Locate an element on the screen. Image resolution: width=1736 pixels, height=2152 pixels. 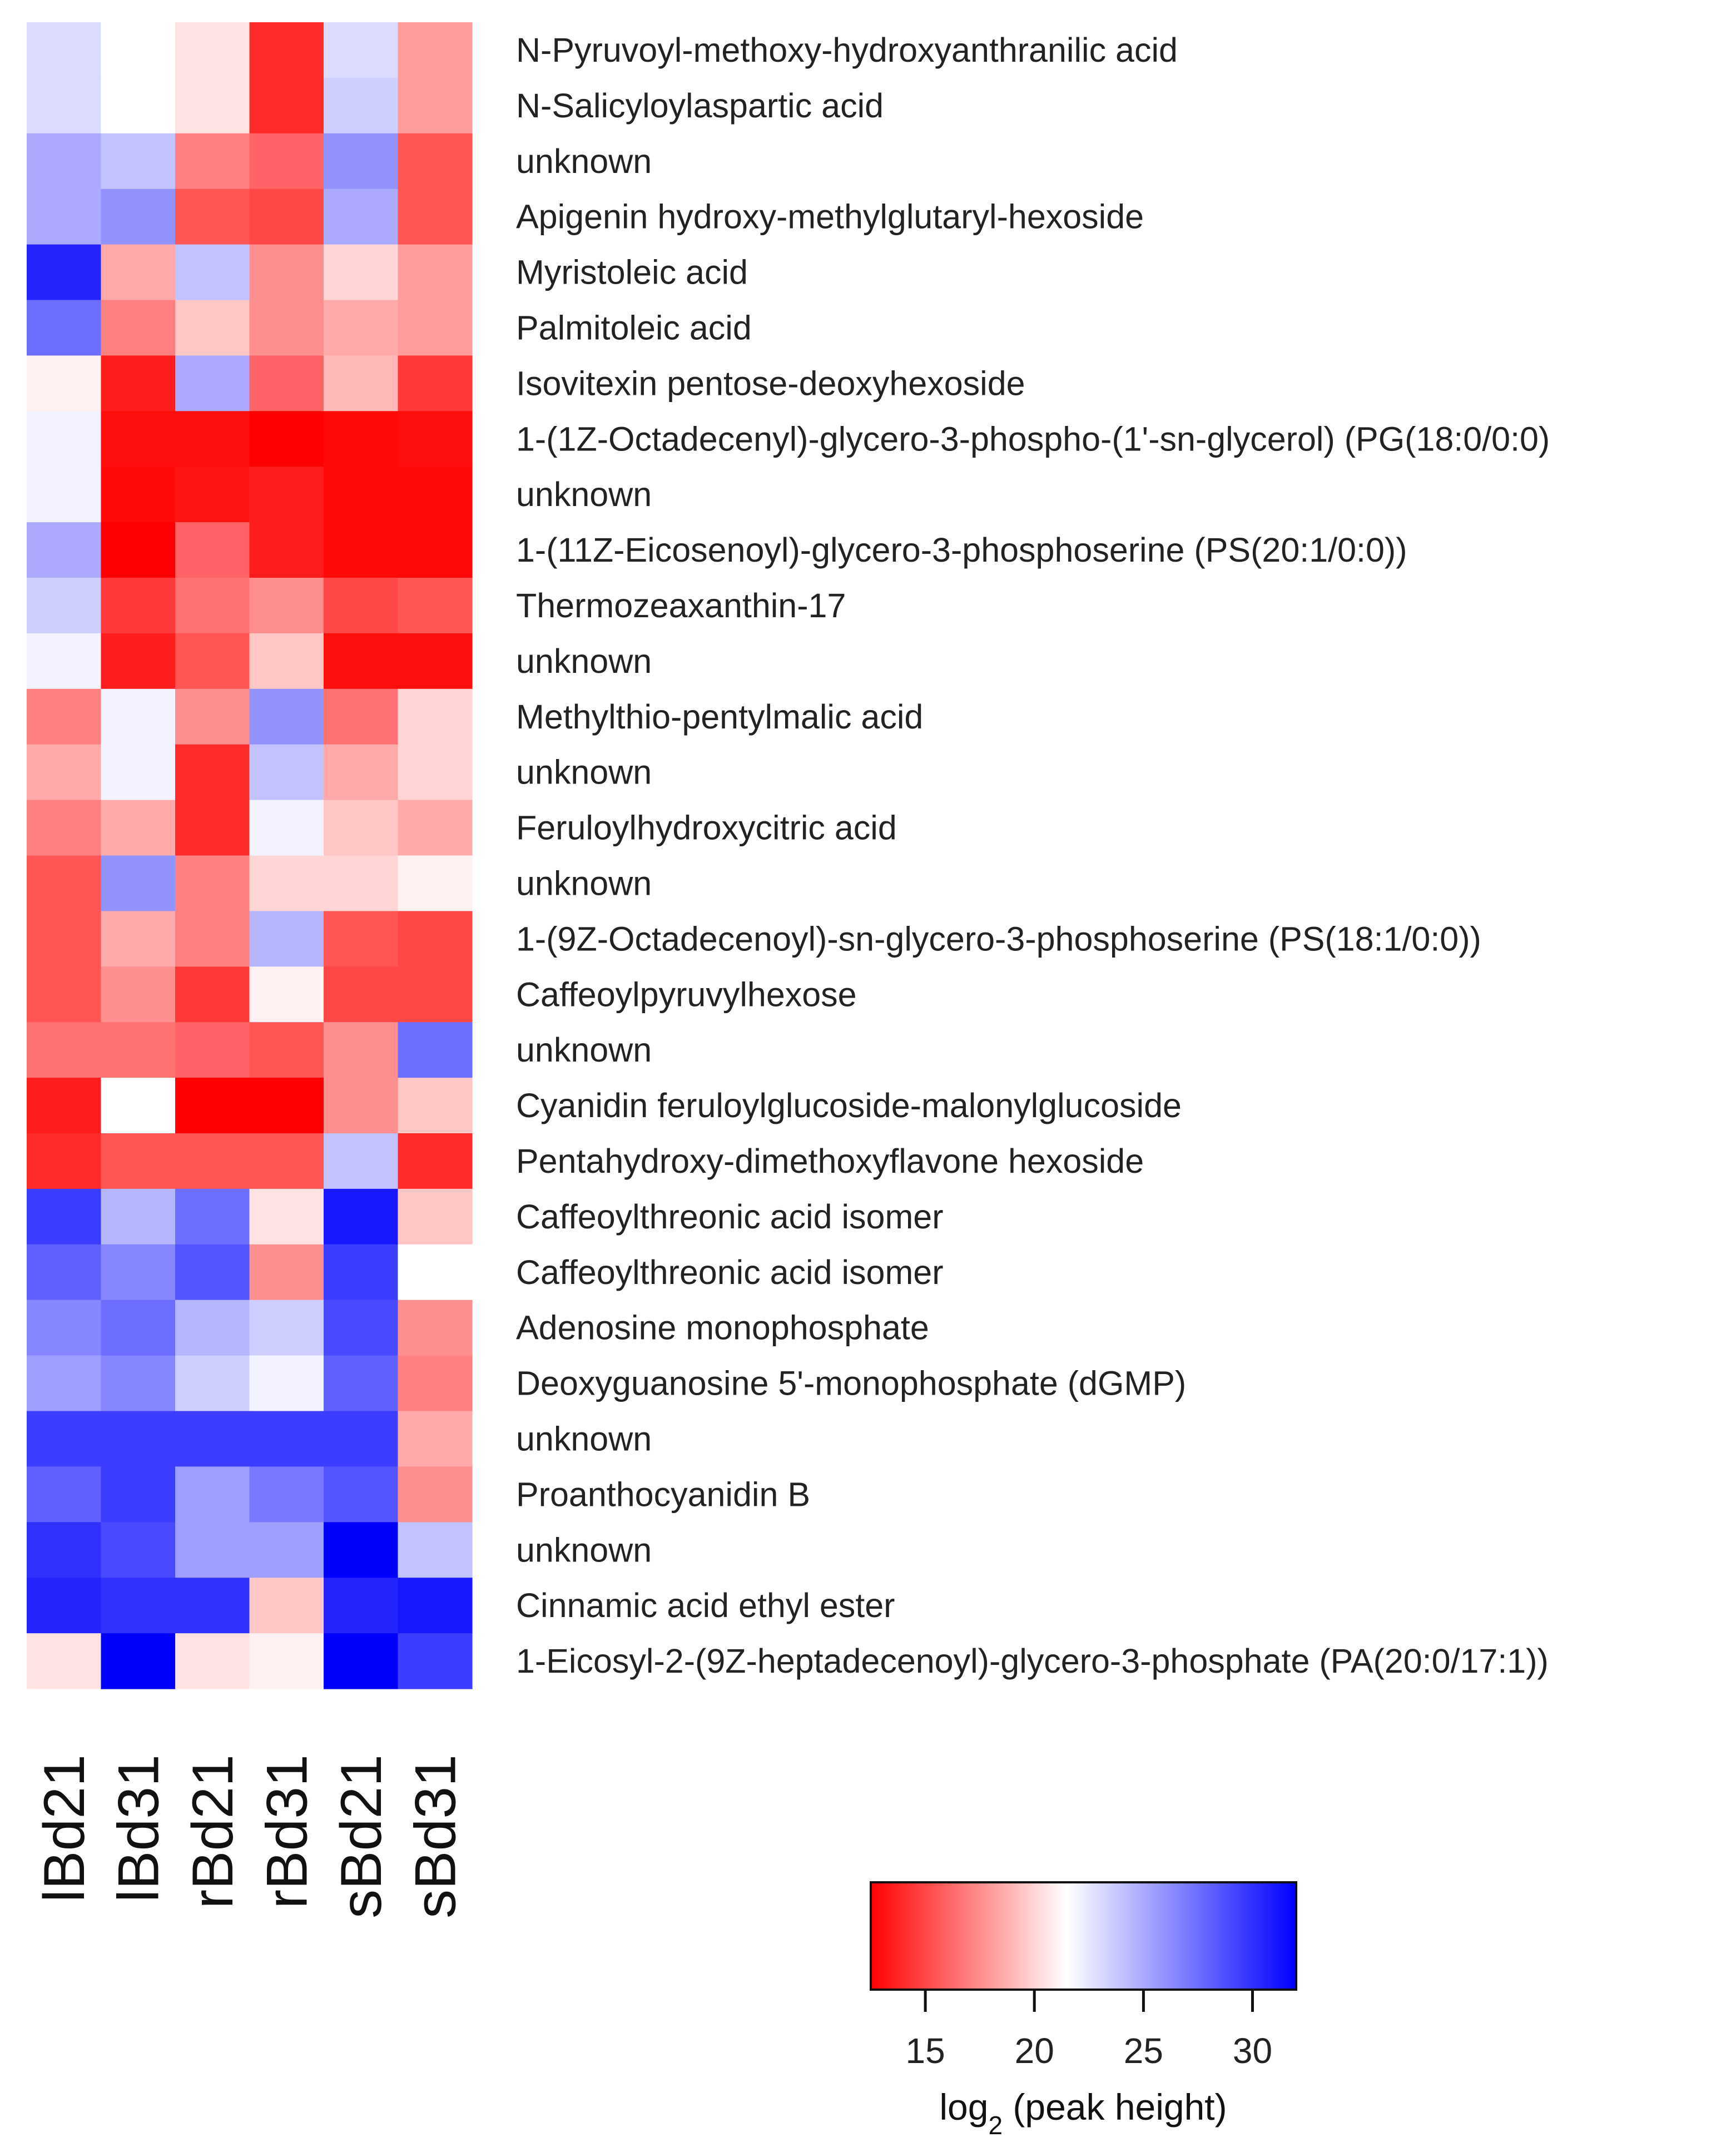
colorbar-ticks: 15 20 25 30 is located at coordinates (1089, 2030).